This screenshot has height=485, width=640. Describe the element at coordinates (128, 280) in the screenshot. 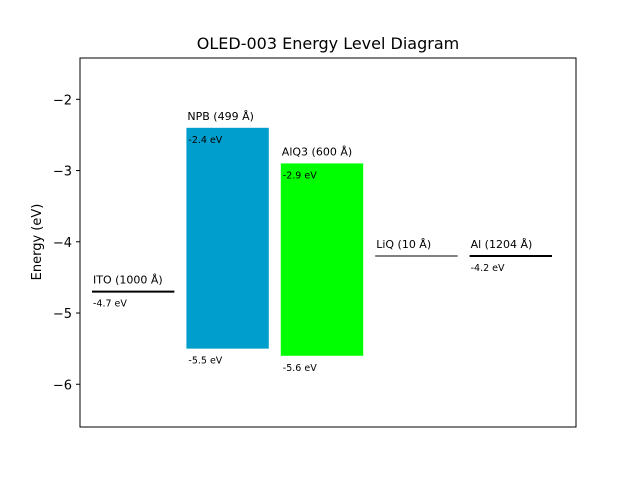

I see `layer-label-0: ITO (1000 Å)` at that location.